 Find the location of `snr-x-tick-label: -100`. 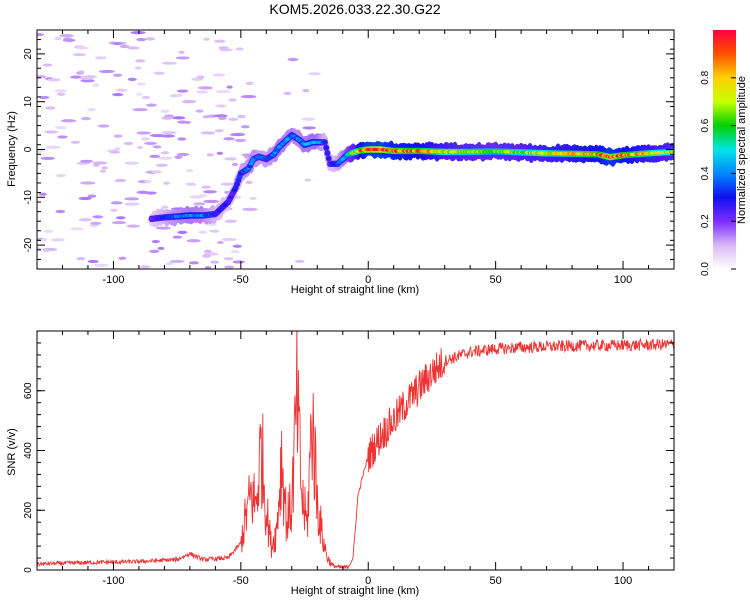

snr-x-tick-label: -100 is located at coordinates (113, 581).